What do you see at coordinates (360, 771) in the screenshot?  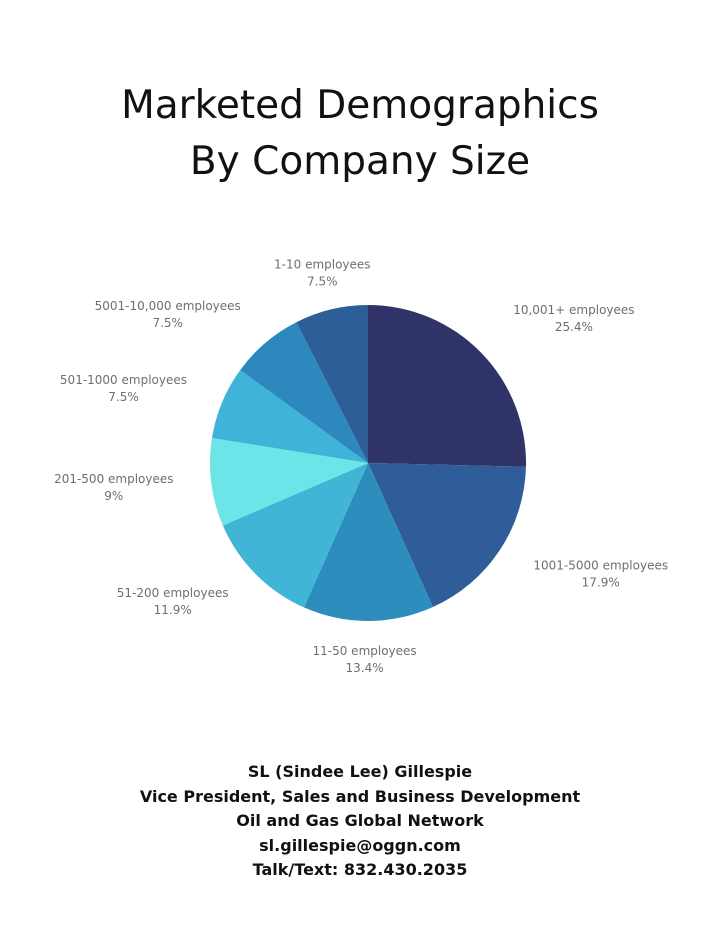 I see `contact-name: SL (Sindee Lee) Gillespie` at bounding box center [360, 771].